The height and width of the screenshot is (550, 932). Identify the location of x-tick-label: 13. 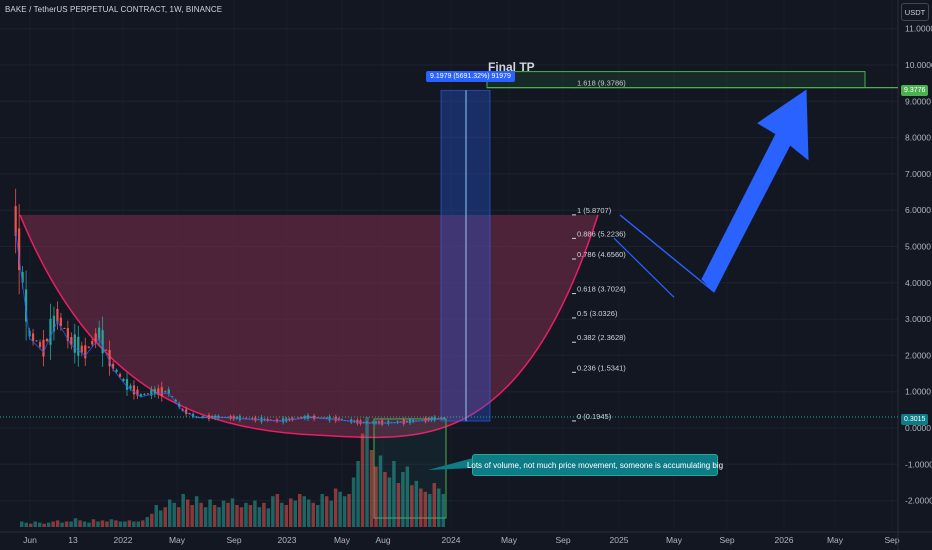
(73, 540).